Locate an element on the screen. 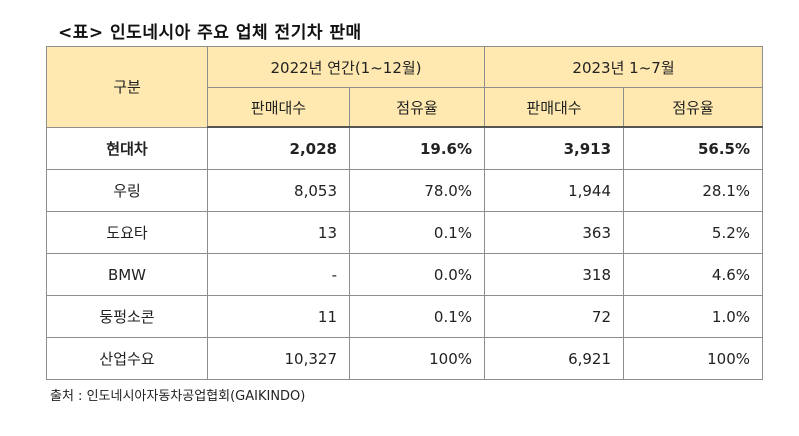 The image size is (799, 436). cell-units-2023: 72 is located at coordinates (554, 316).